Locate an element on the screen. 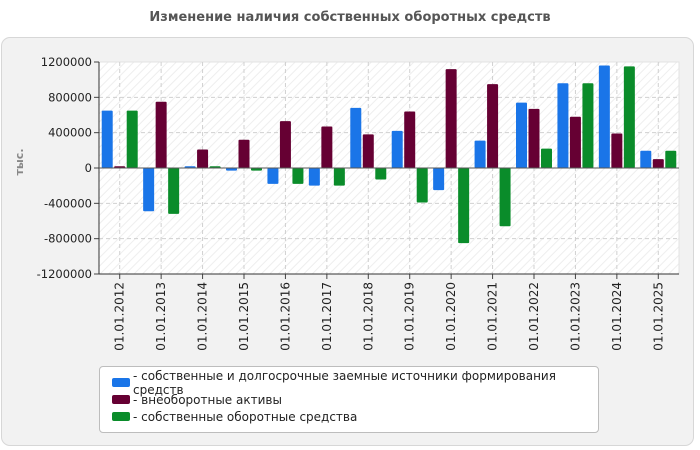 Image resolution: width=700 pixels, height=450 pixels. legend-swatch-blue is located at coordinates (121, 382).